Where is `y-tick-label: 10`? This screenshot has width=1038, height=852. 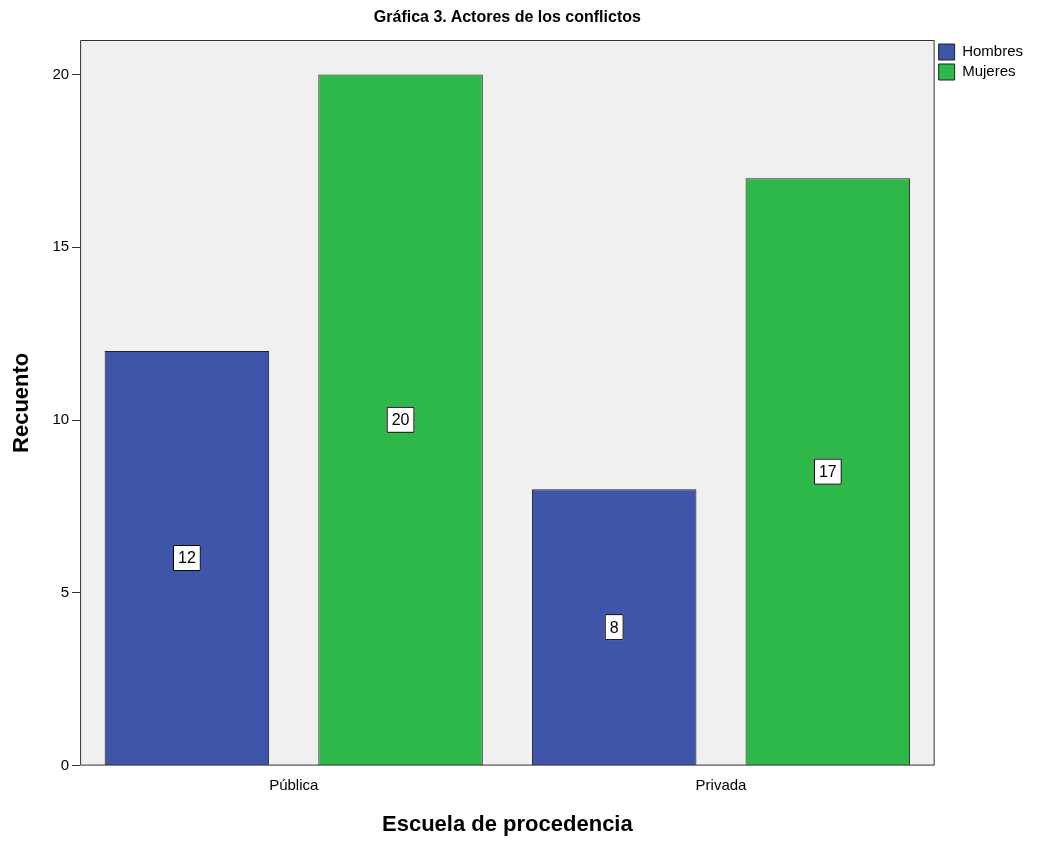
y-tick-label: 10 is located at coordinates (61, 419).